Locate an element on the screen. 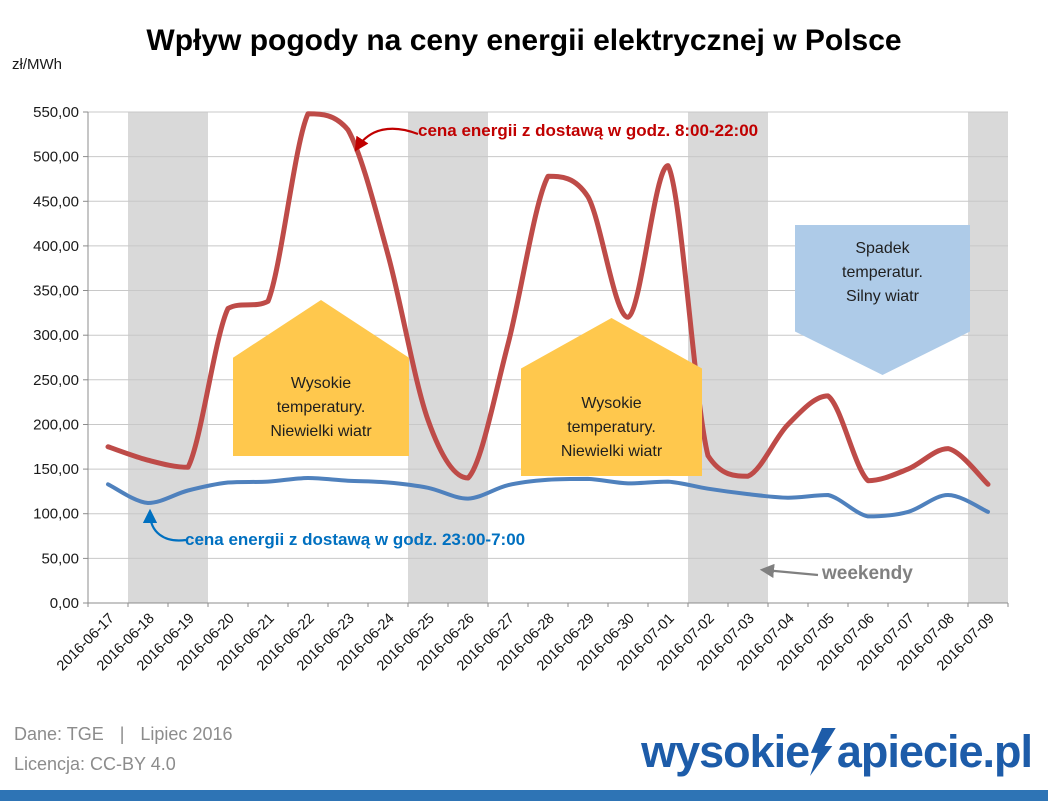  callout-line: Spadek temperatur. is located at coordinates (882, 260).